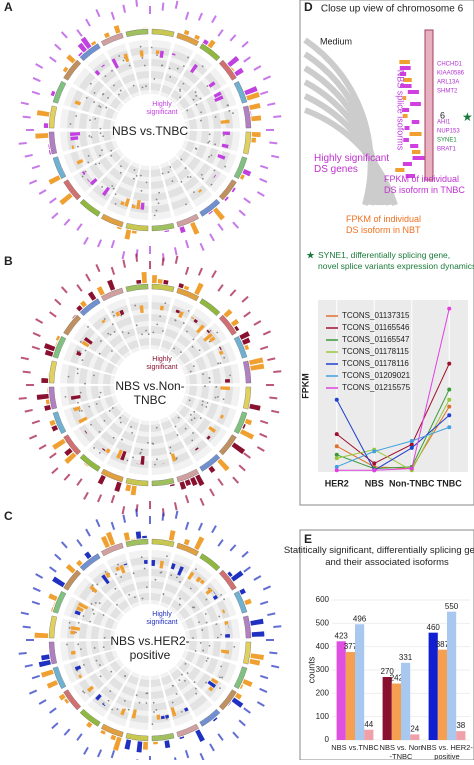 Image resolution: width=474 pixels, height=765 pixels. Describe the element at coordinates (448, 83) in the screenshot. I see `gene-label: ARL13A` at that location.